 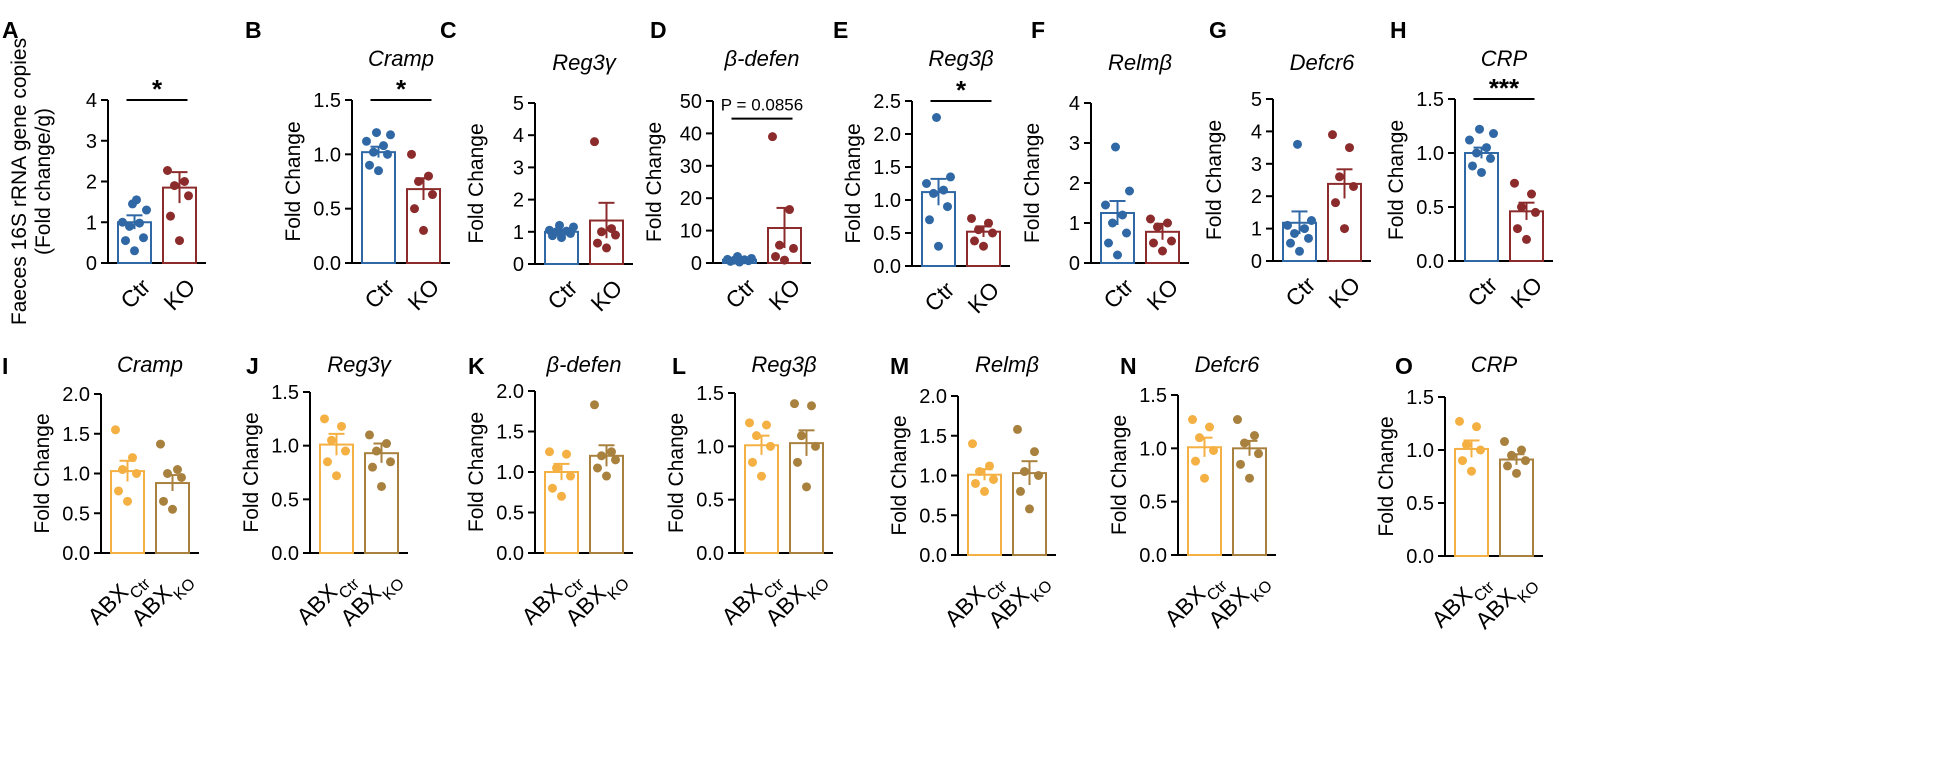 What do you see at coordinates (5, 366) in the screenshot?
I see `panel-letter: I` at bounding box center [5, 366].